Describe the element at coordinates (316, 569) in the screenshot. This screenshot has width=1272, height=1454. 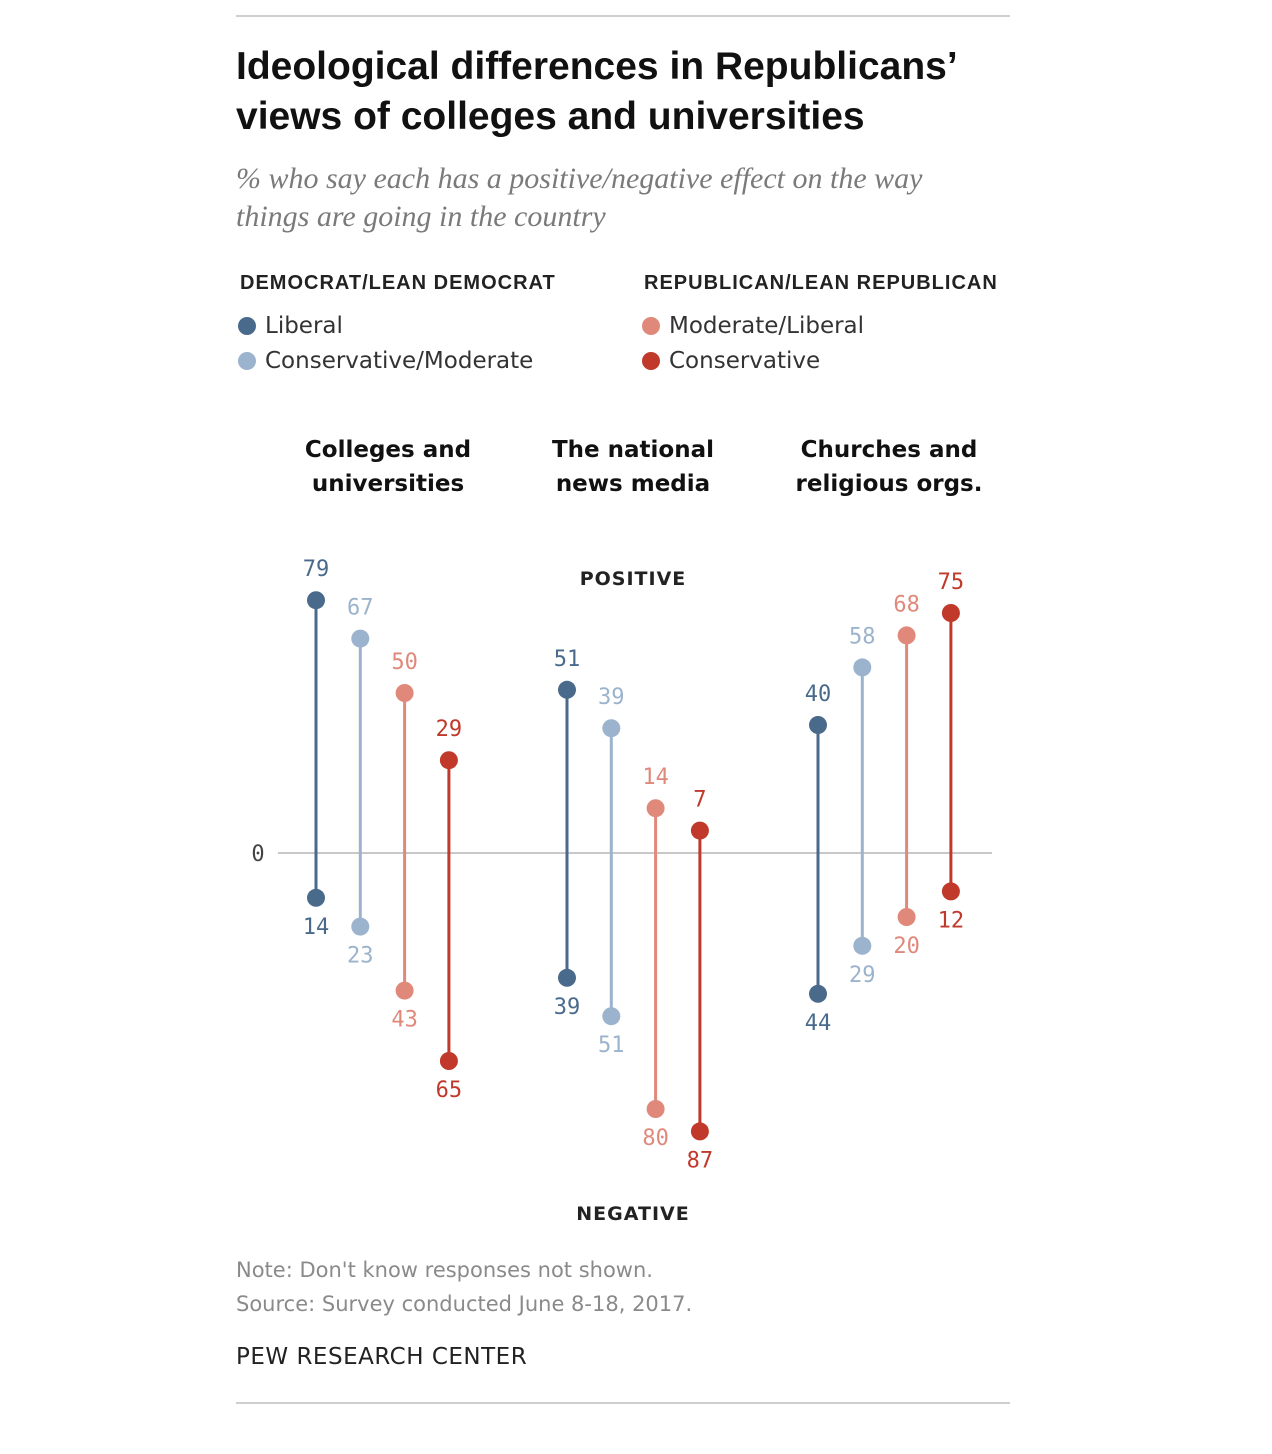
I see `positive-value-label: 79` at that location.